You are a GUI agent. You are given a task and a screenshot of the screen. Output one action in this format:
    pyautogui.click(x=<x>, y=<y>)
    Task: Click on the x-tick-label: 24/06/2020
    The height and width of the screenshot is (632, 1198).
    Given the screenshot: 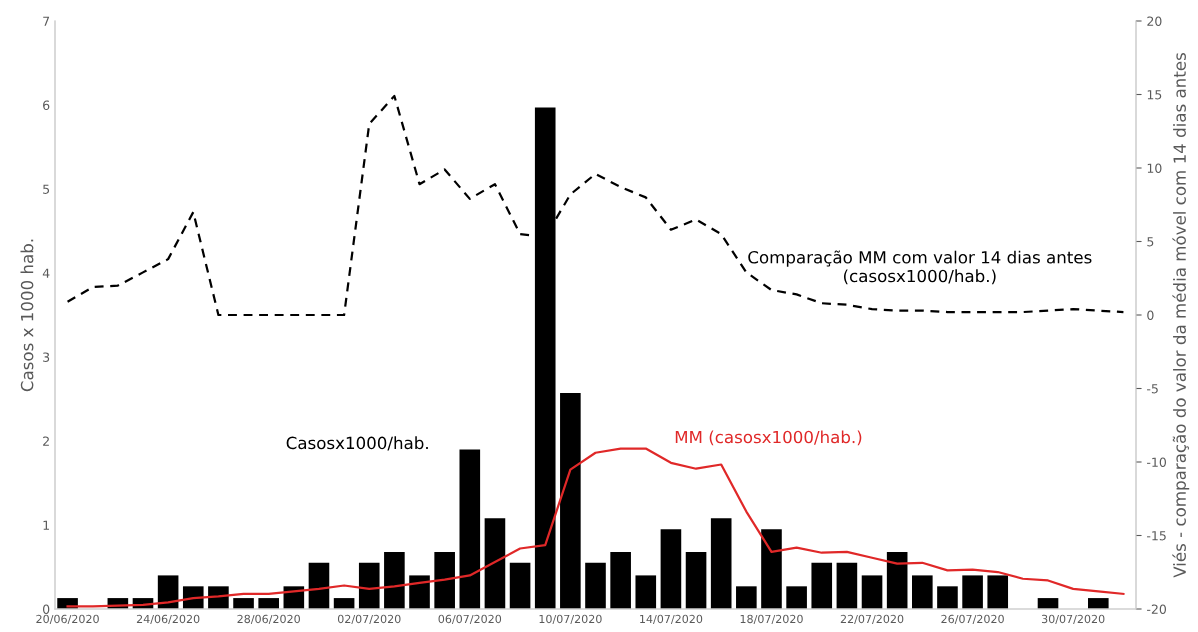 What is the action you would take?
    pyautogui.click(x=168, y=619)
    